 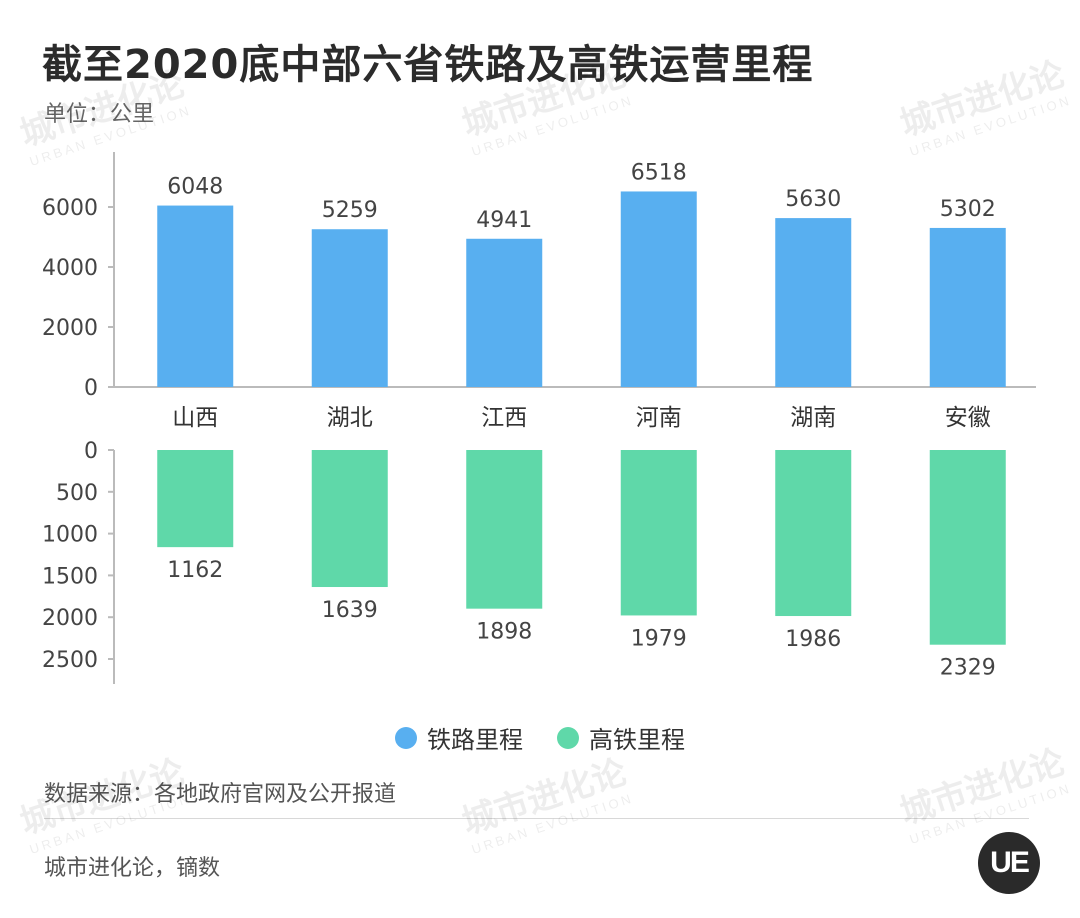 I want to click on bottom-y-tick-label: 2500, so click(x=70, y=660).